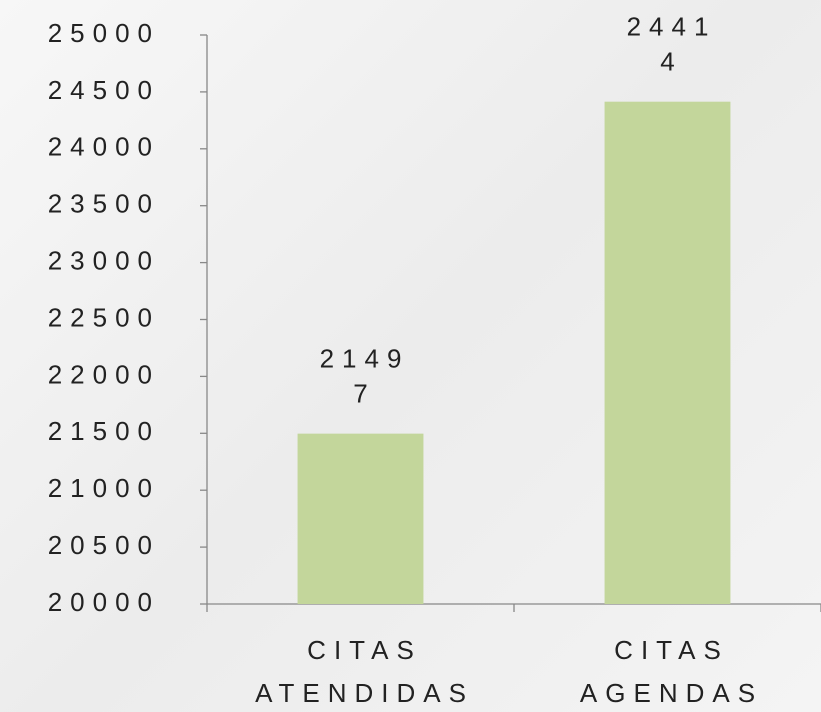  Describe the element at coordinates (672, 44) in the screenshot. I see `data-label: 2441 4` at that location.